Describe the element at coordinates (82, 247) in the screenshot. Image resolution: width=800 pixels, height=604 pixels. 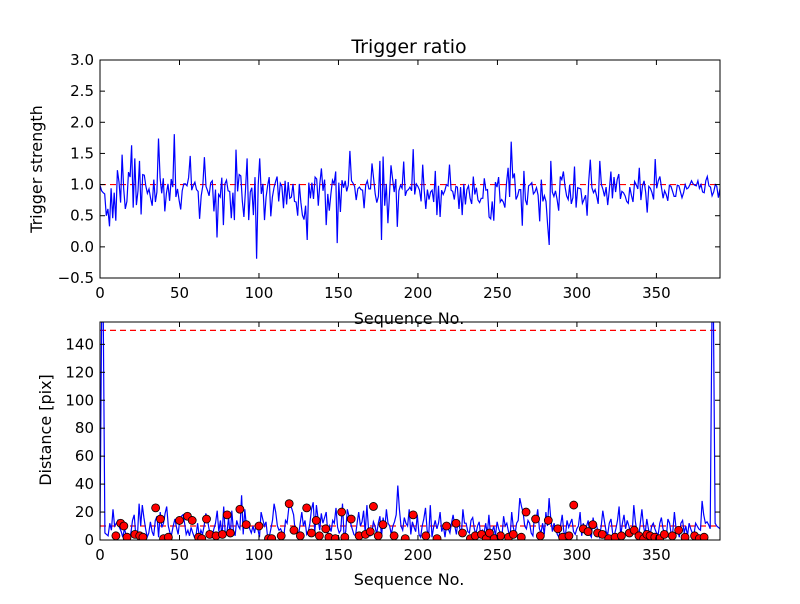
I see `y-tick-label: 0.0` at that location.